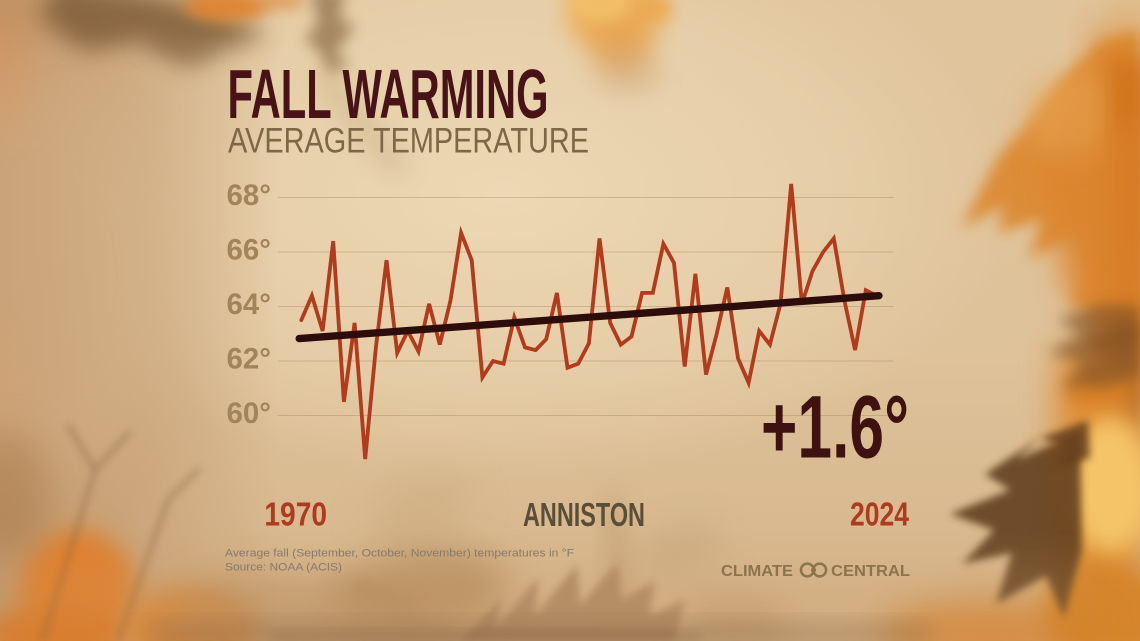  Describe the element at coordinates (835, 427) in the screenshot. I see `svg-text: +1.6°` at that location.